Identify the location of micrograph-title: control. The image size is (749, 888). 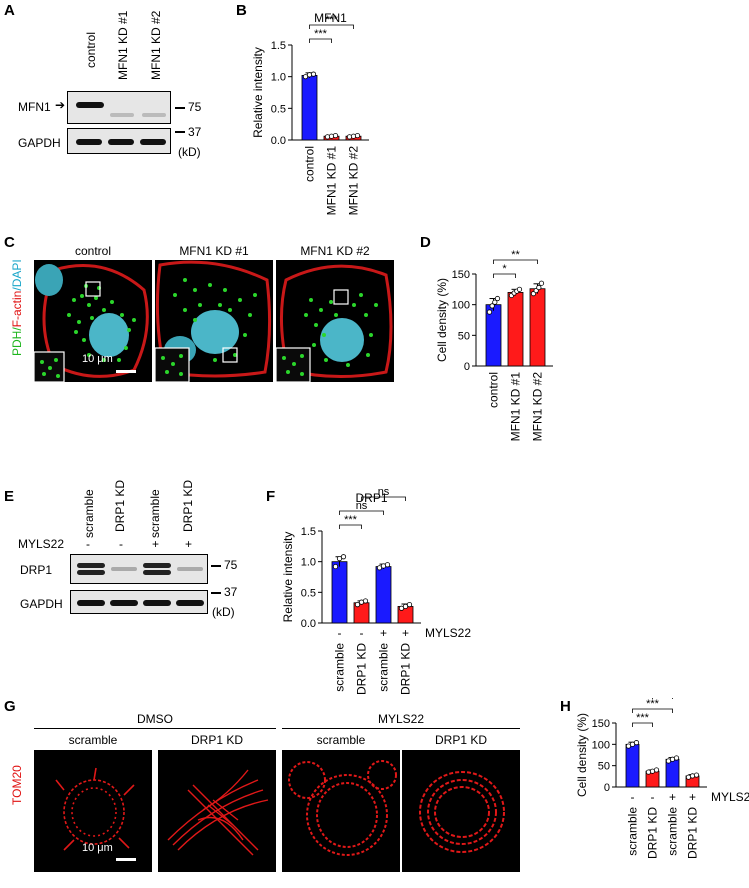
(93, 251).